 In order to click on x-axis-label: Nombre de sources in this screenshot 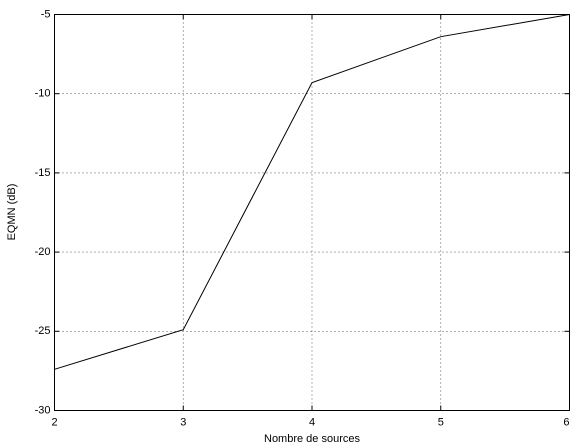, I will do `click(312, 439)`.